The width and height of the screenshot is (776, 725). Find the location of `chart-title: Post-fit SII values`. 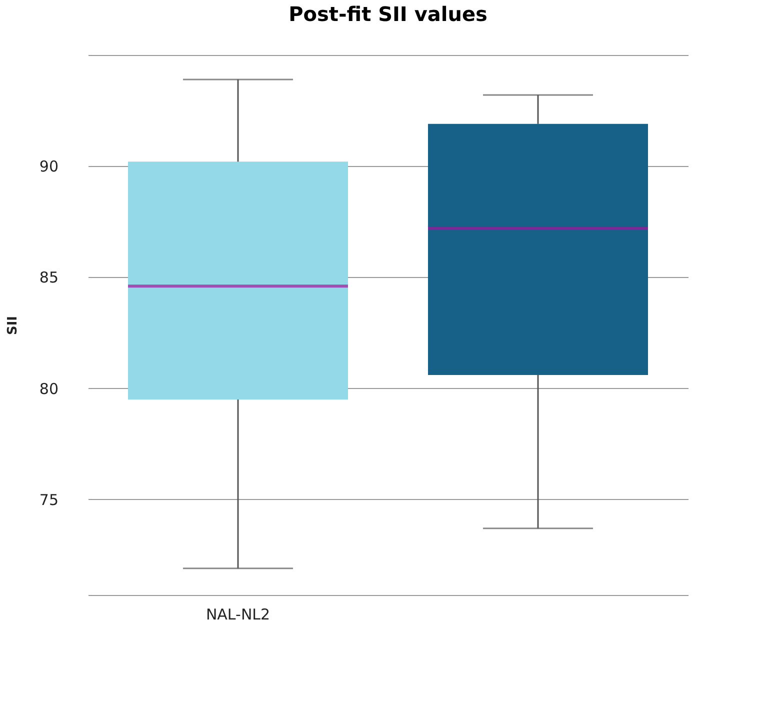

chart-title: Post-fit SII values is located at coordinates (388, 14).